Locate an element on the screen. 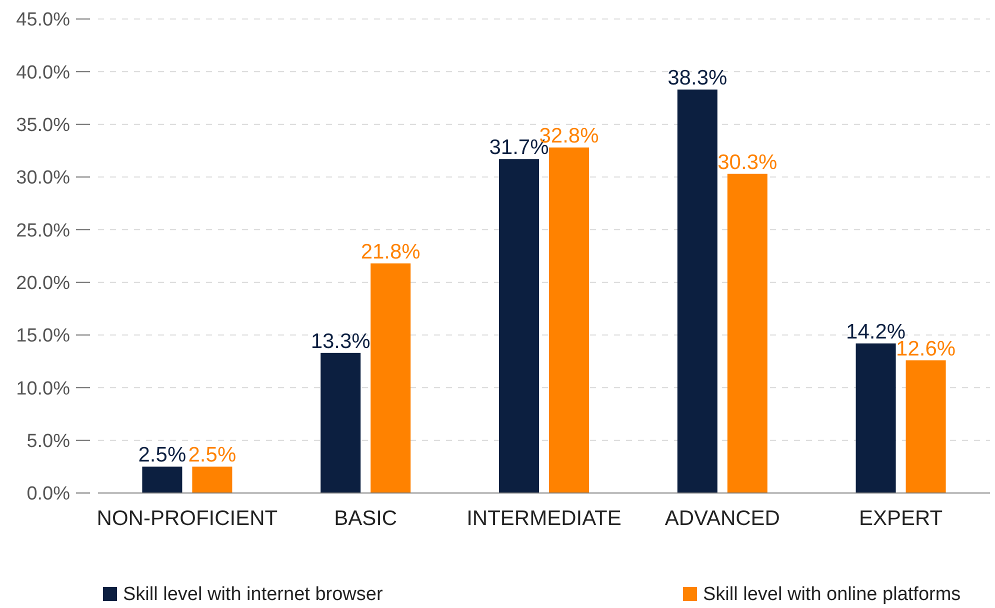 This screenshot has width=995, height=608. y-tick-label: 35.0% is located at coordinates (43, 125).